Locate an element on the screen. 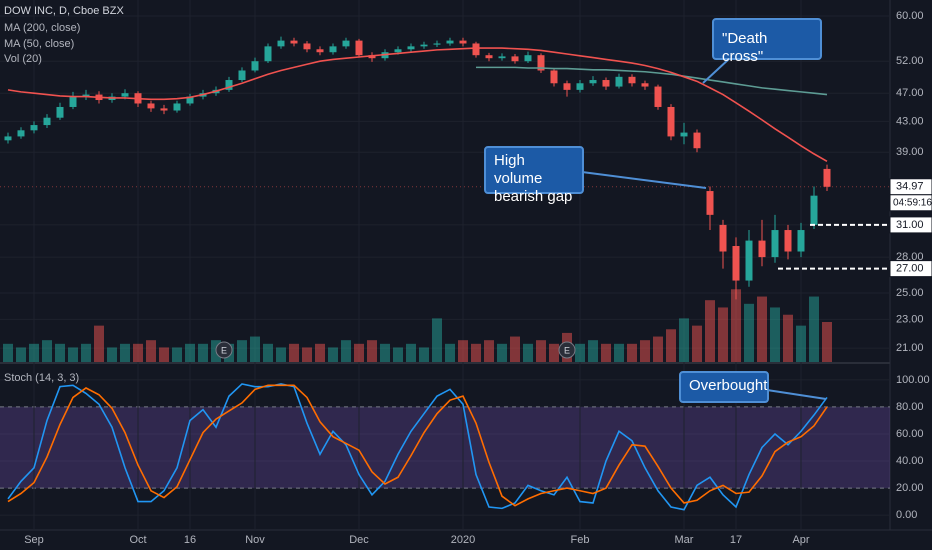  y-tick-label: 28.00 is located at coordinates (910, 257).